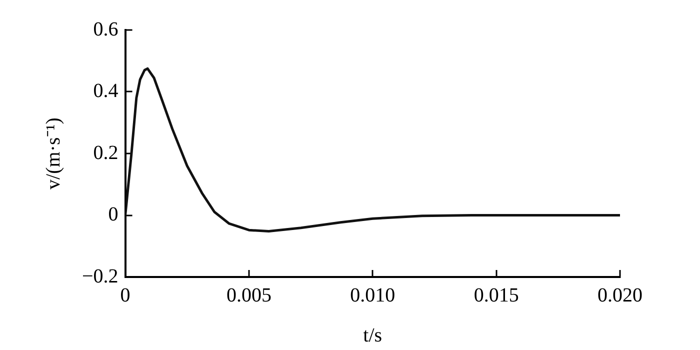  What do you see at coordinates (249, 295) in the screenshot?
I see `x-tick-label: 0.005` at bounding box center [249, 295].